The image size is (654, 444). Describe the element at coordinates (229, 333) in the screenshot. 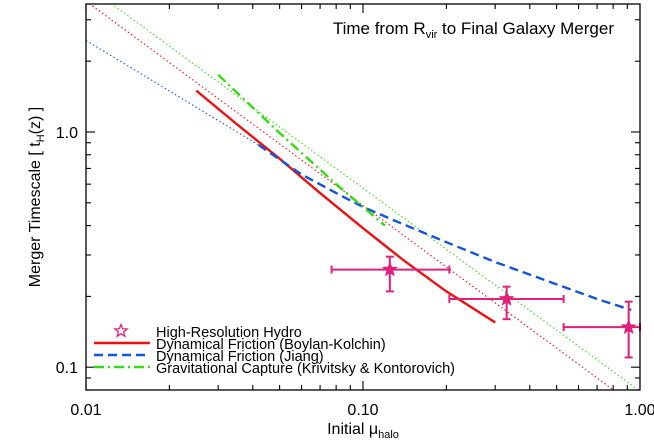

I see `legend-label: High-Resolution Hydro` at that location.